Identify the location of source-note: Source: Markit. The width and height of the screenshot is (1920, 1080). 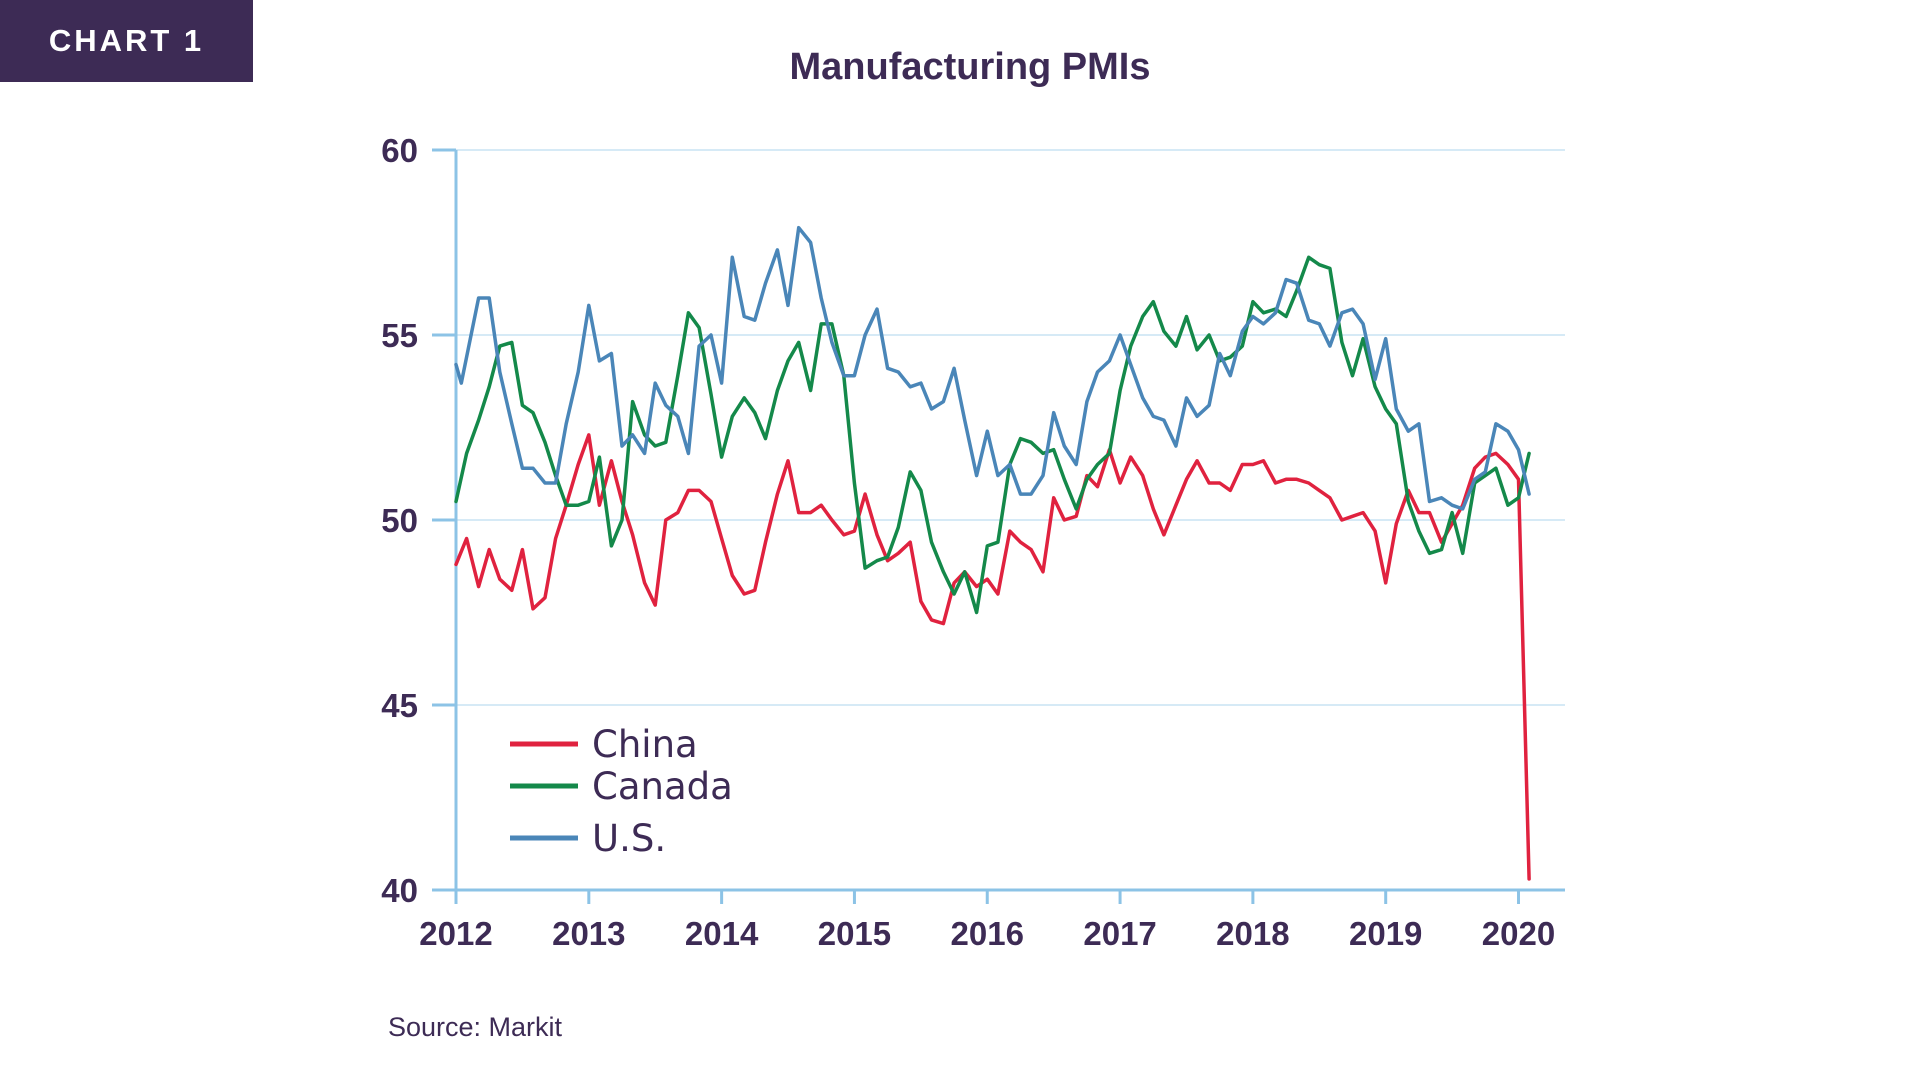
(475, 1027).